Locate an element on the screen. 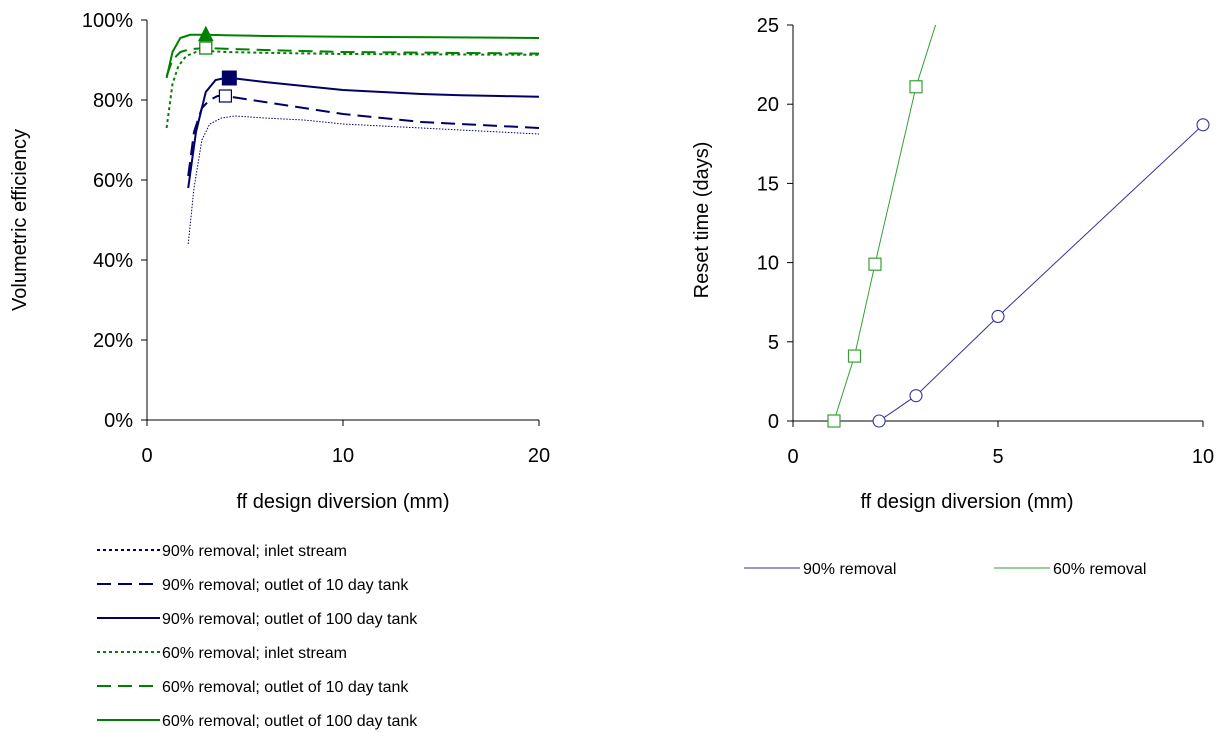 The image size is (1224, 748). left-xtick-label: 10 is located at coordinates (343, 456).